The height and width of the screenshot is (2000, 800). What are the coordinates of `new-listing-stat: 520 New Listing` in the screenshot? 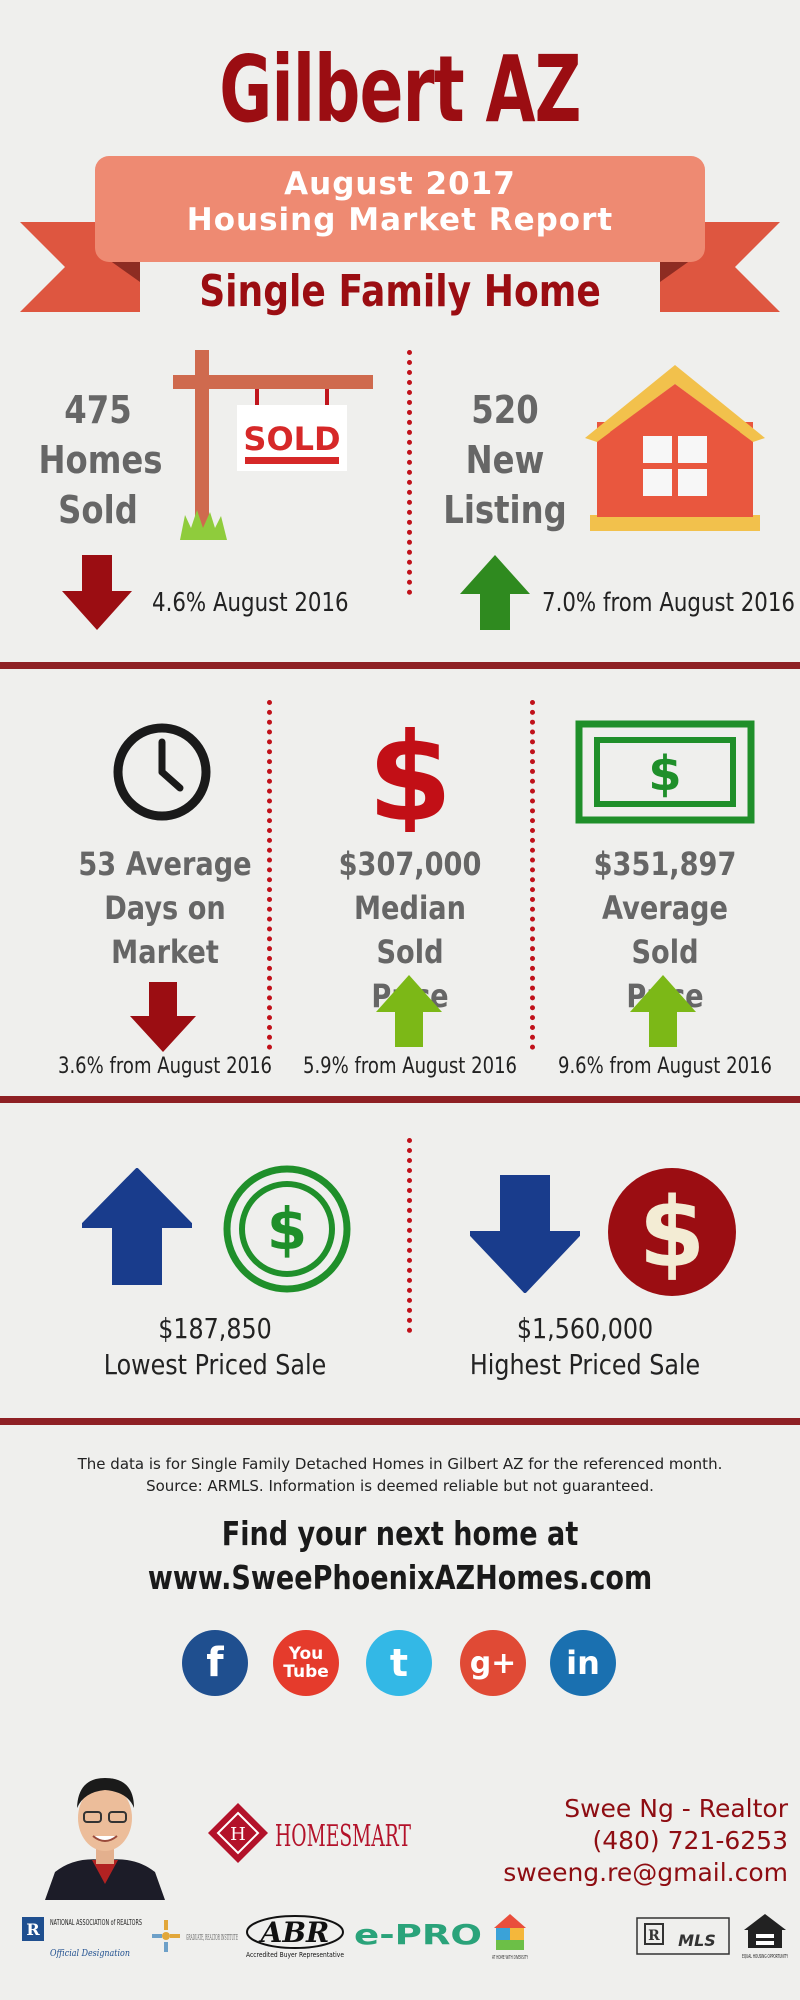 It's located at (505, 460).